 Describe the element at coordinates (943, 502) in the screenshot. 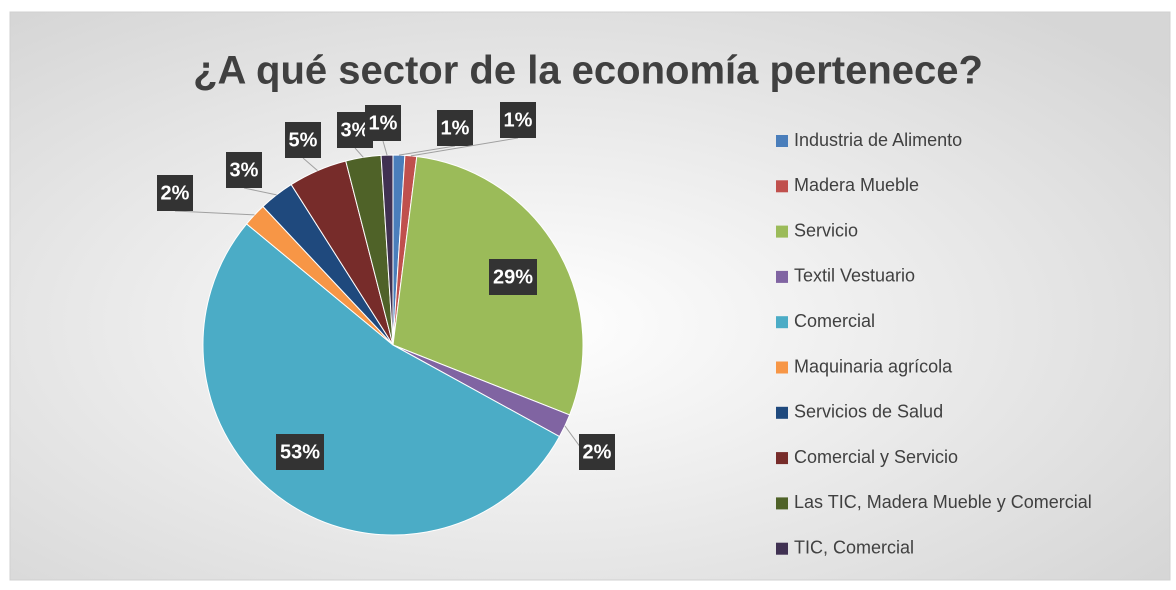

I see `legend-label: Las TIC, Madera Mueble y Comercial` at that location.